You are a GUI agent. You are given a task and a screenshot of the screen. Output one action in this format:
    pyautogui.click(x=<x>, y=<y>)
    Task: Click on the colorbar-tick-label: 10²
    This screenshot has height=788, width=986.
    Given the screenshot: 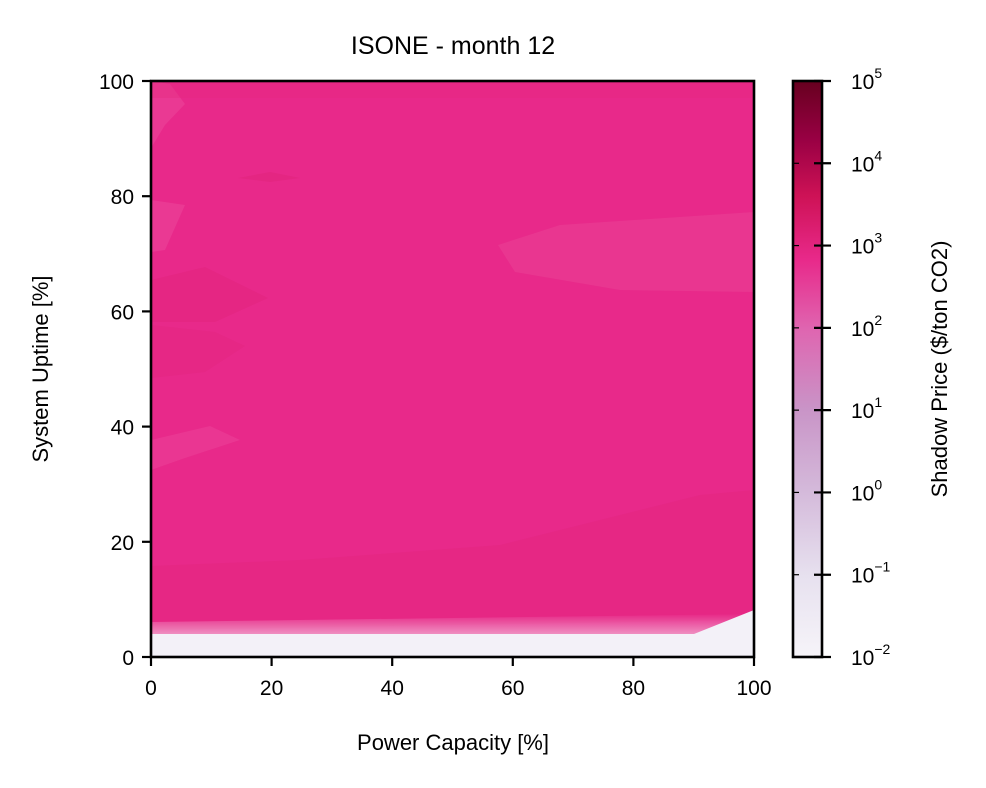 What is the action you would take?
    pyautogui.click(x=866, y=326)
    